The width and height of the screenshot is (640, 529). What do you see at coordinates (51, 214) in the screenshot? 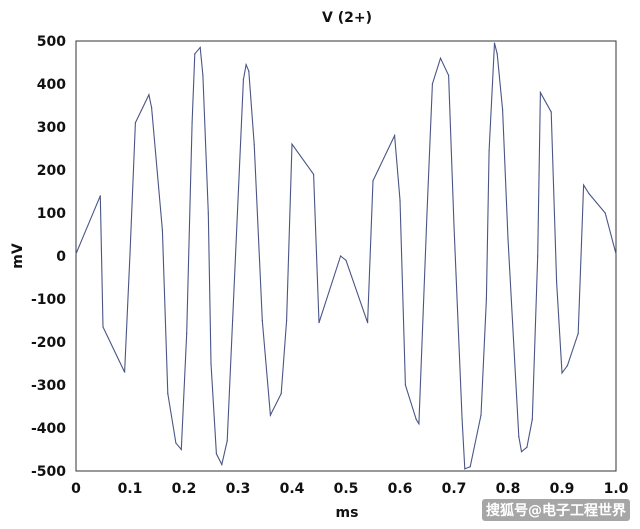
I see `y-tick-label: 100` at bounding box center [51, 214].